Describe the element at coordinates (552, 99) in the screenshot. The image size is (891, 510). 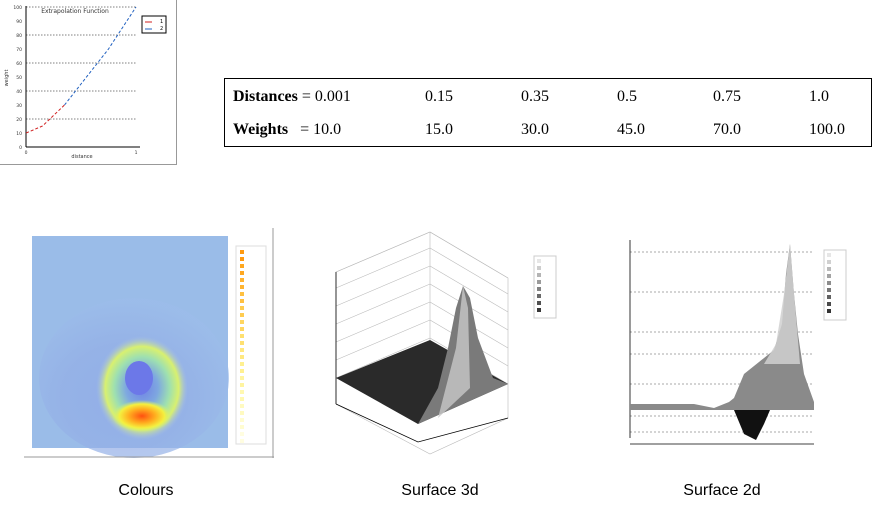
I see `distances-row: Distances = 0.001 0.15 0.35 0.5 0.75 1.0` at that location.